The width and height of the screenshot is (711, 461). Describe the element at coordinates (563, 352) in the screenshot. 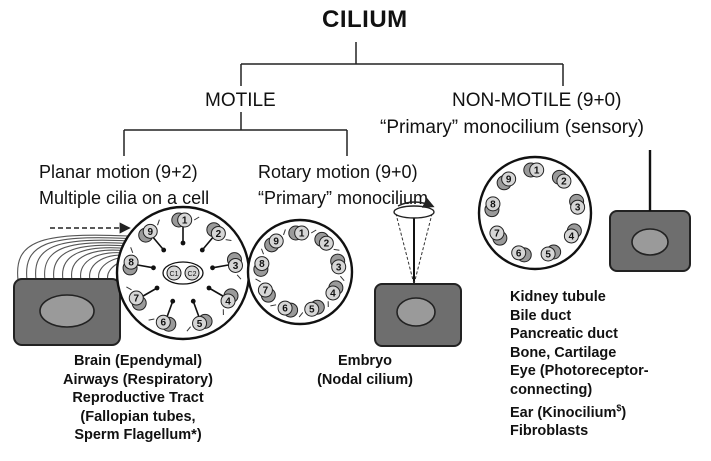

I see `list-item: Bone, Cartilage` at that location.